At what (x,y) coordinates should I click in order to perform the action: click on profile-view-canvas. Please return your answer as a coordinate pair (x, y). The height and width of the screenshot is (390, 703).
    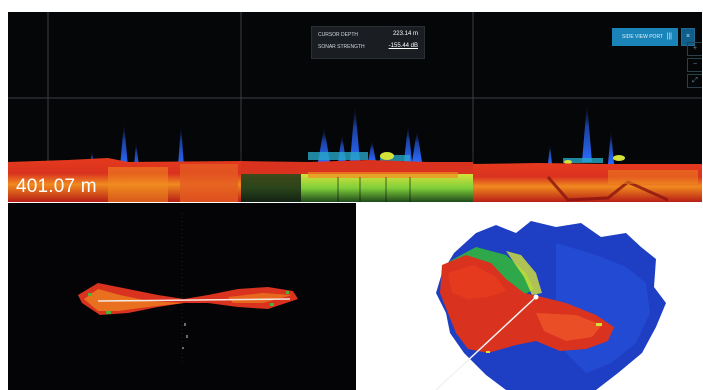
    Looking at the image, I should click on (188, 288).